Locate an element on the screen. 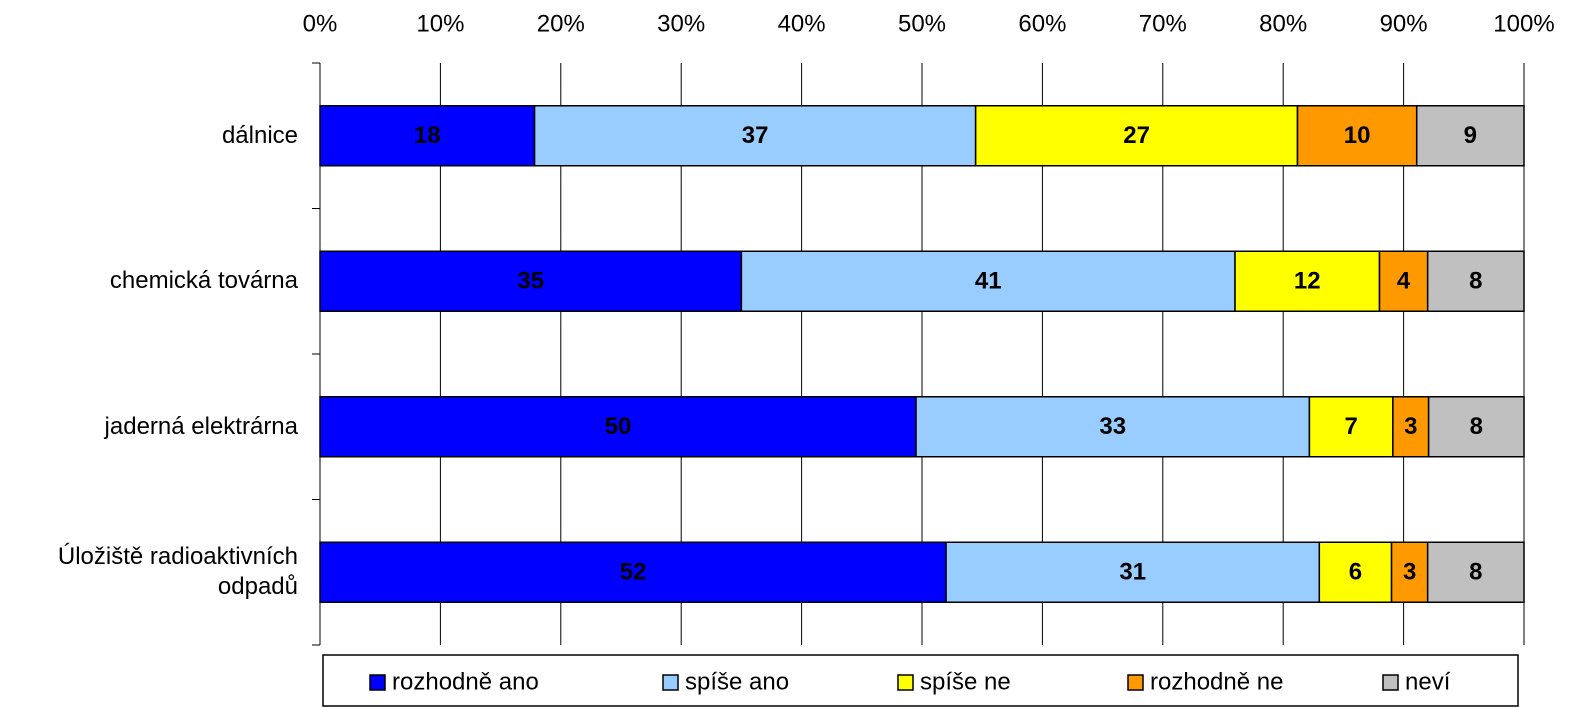  data-label: 18 is located at coordinates (427, 135).